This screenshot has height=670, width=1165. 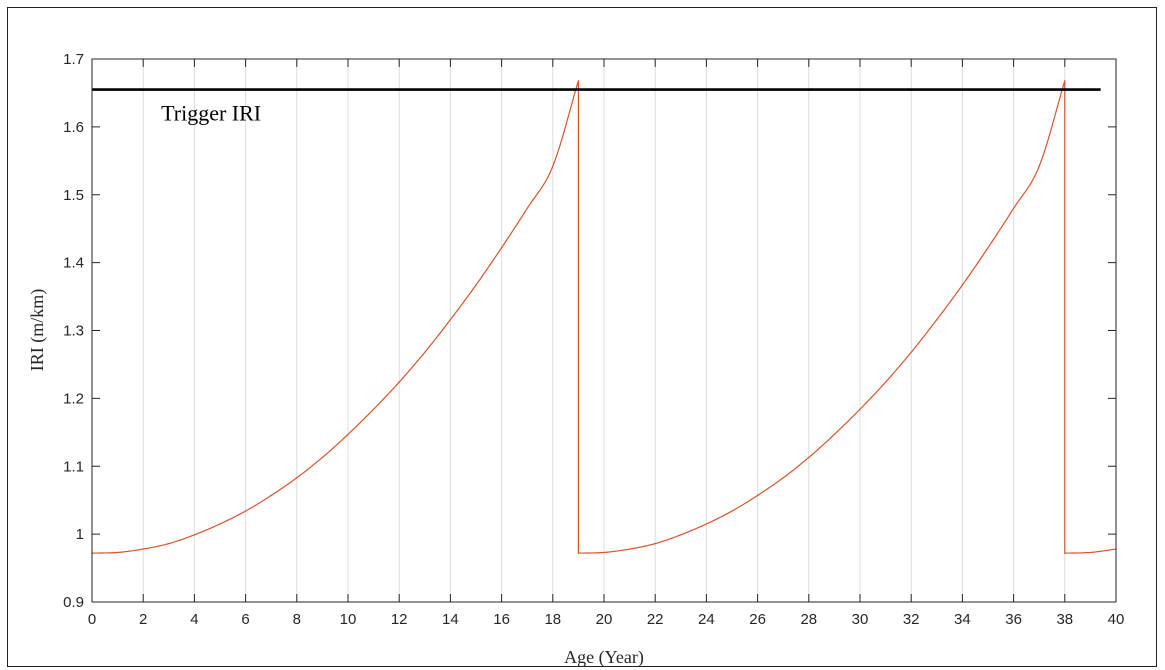 I want to click on x-tick-label: 14, so click(x=450, y=619).